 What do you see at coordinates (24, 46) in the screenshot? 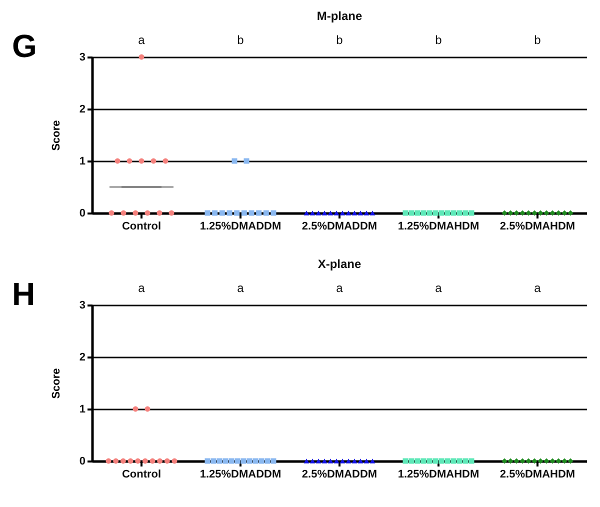
I see `text: G` at bounding box center [24, 46].